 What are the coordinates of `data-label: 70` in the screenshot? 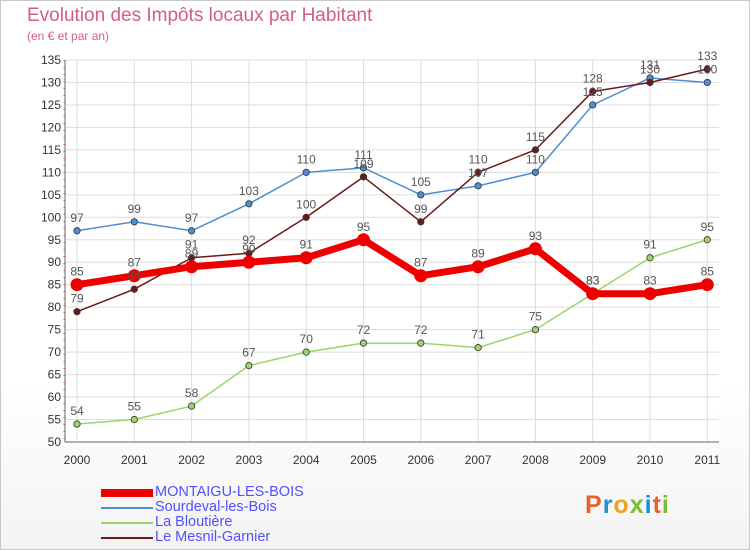 It's located at (307, 339).